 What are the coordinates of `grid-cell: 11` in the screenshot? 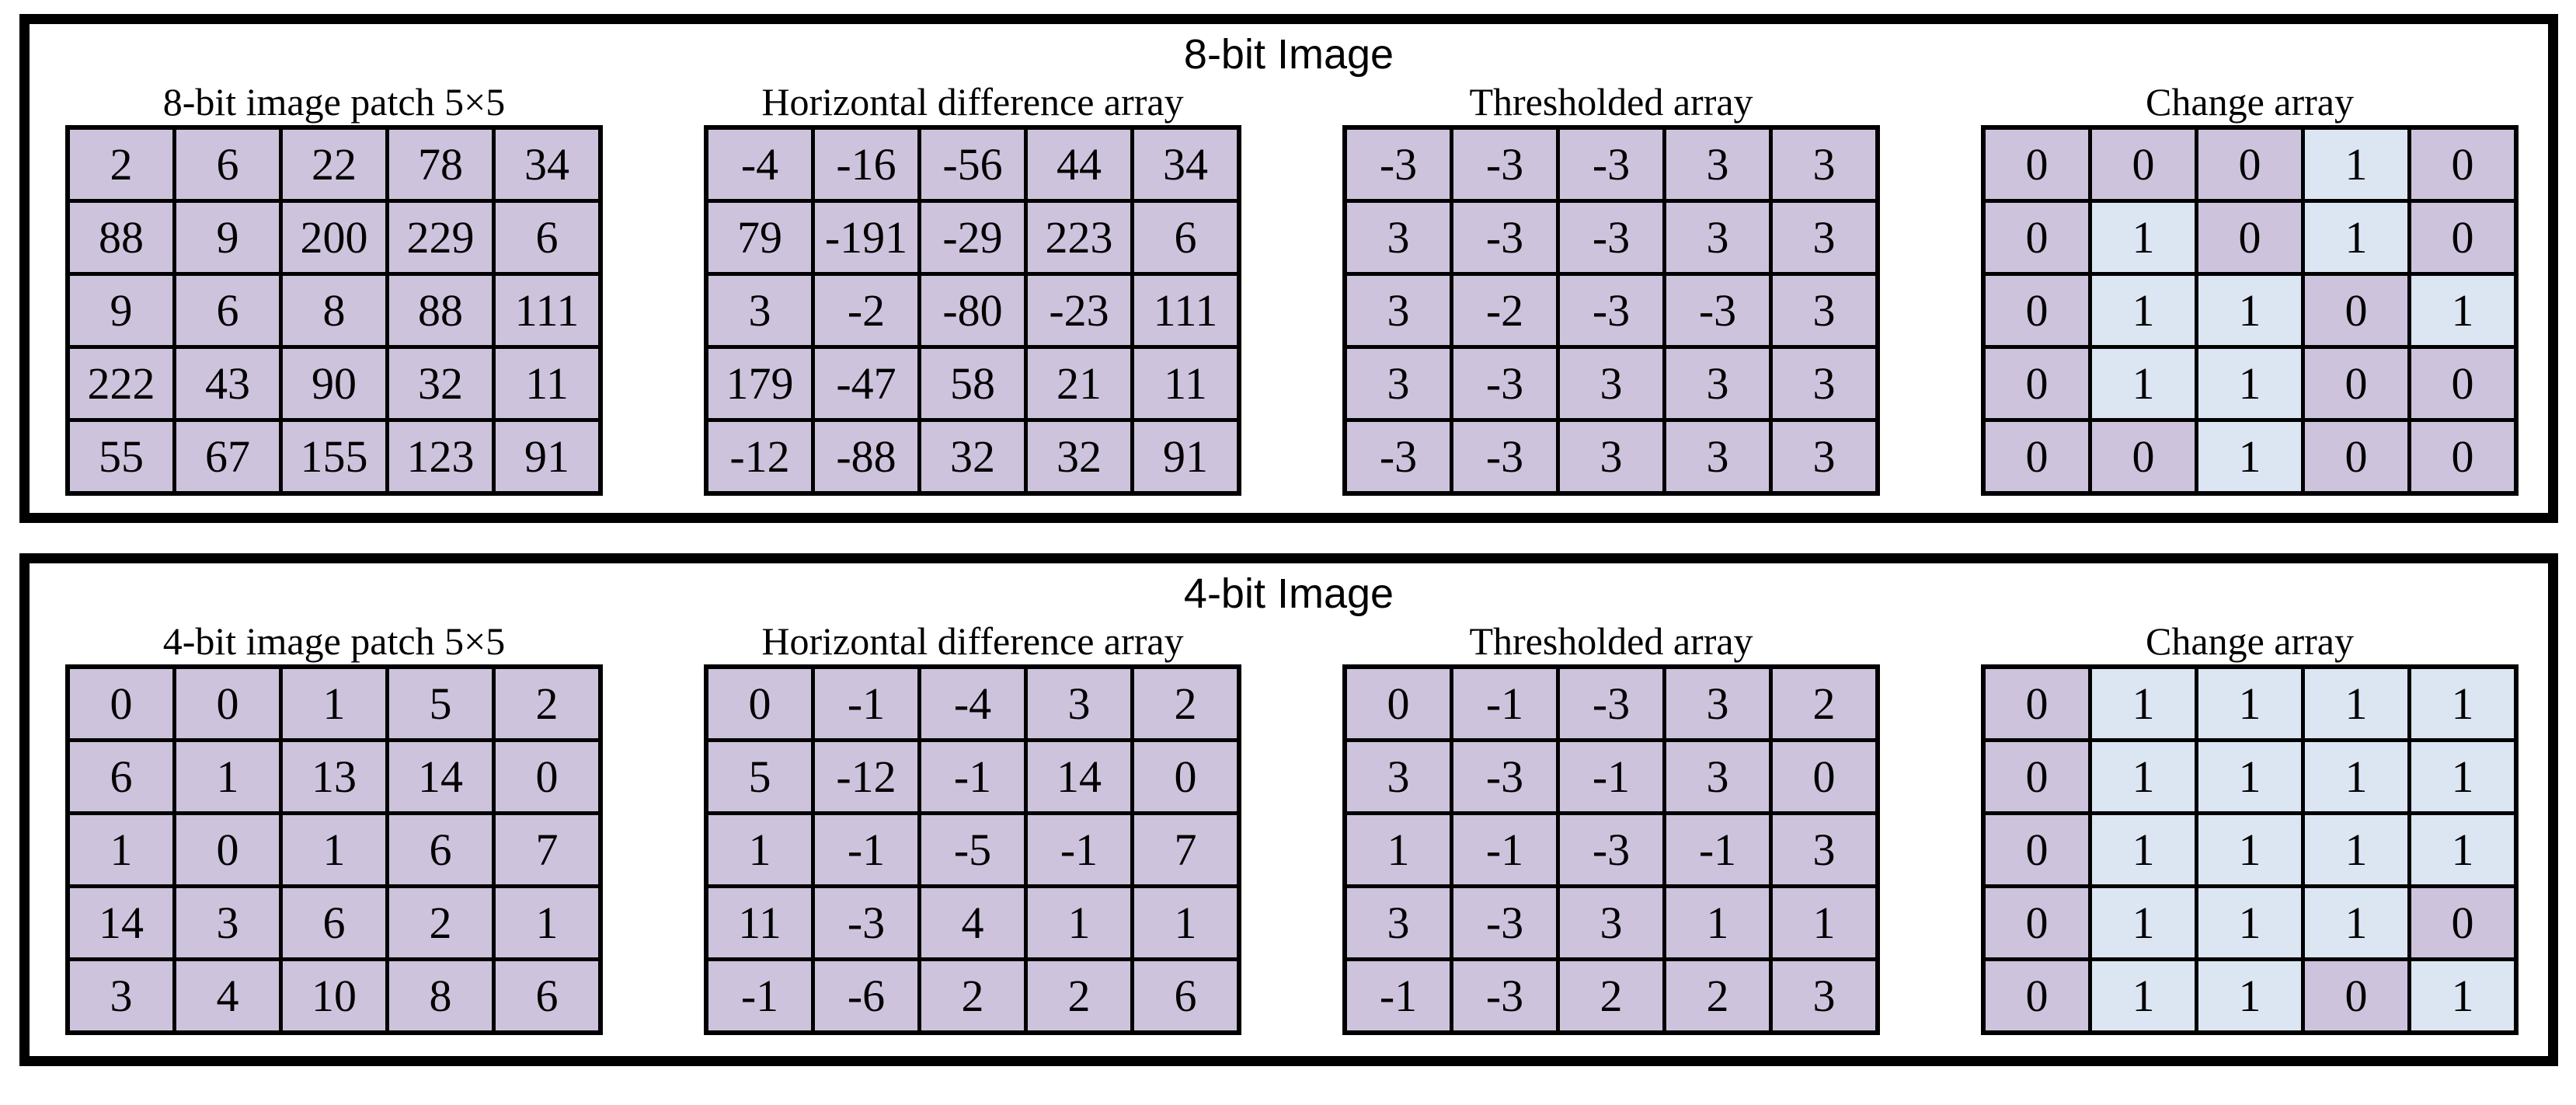 It's located at (1185, 383).